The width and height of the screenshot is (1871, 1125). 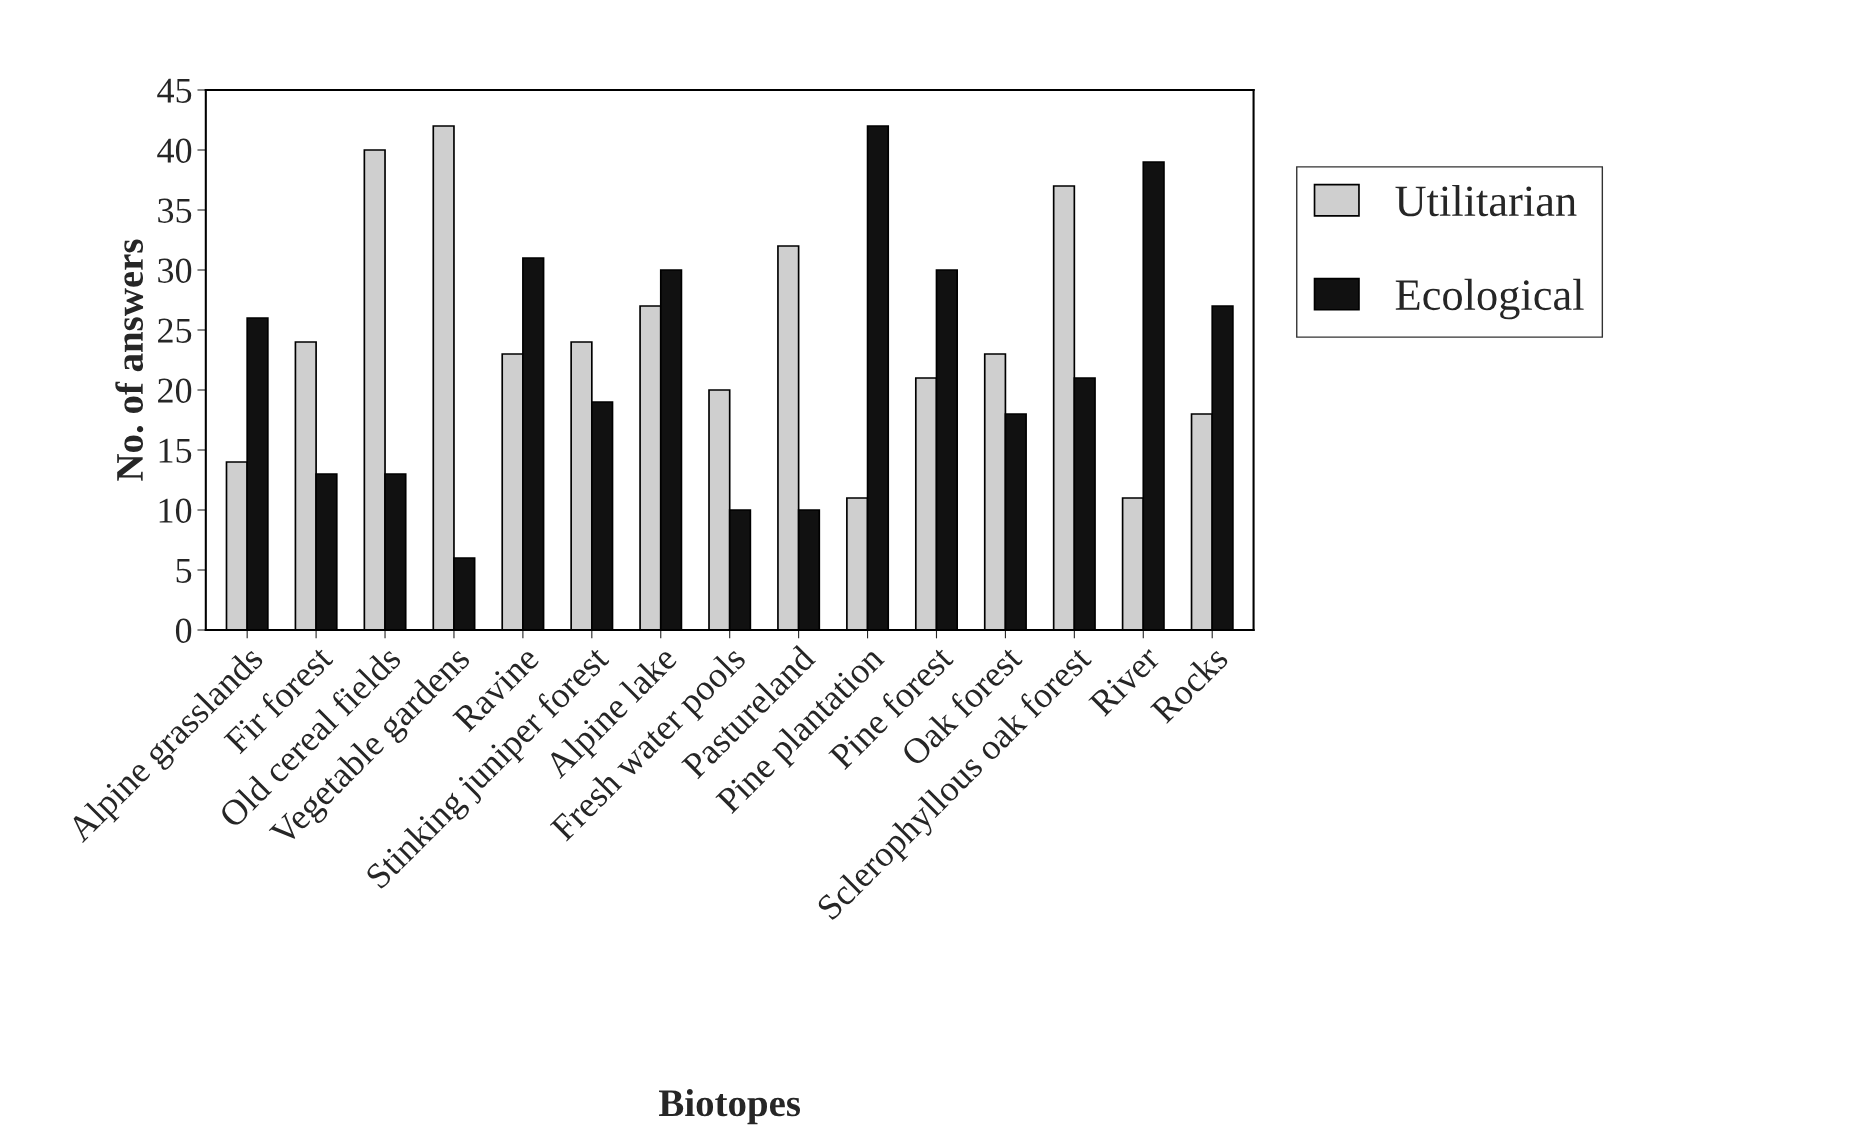 What do you see at coordinates (183, 630) in the screenshot?
I see `y-tick-label: 0` at bounding box center [183, 630].